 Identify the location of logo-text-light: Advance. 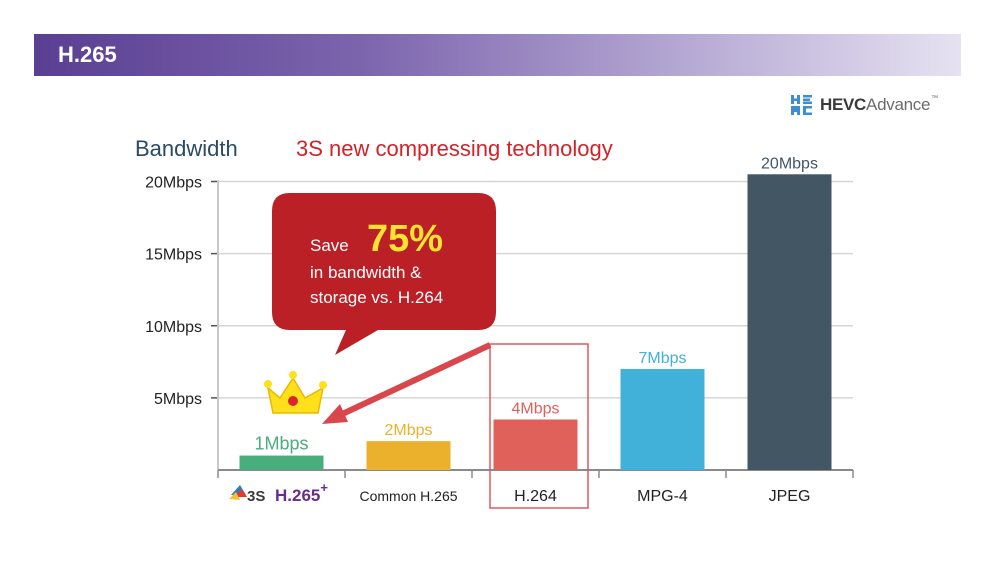
(898, 104).